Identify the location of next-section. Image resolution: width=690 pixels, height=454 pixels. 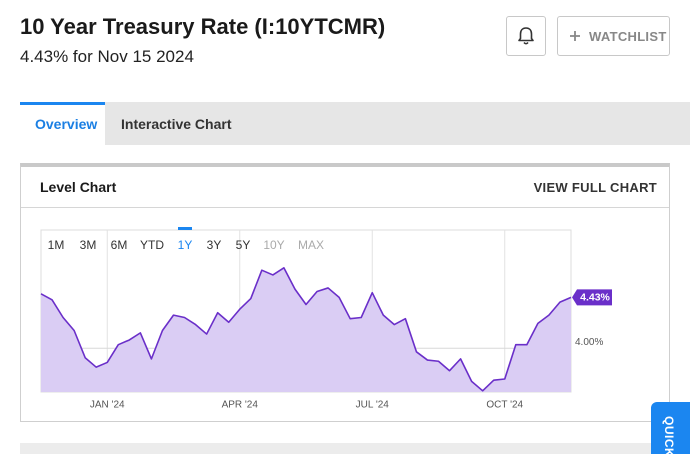
(355, 448).